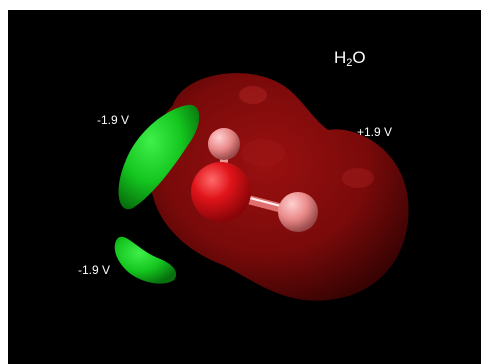 The height and width of the screenshot is (364, 481). I want to click on negative-potential-label-lower: -1.9 V, so click(94, 270).